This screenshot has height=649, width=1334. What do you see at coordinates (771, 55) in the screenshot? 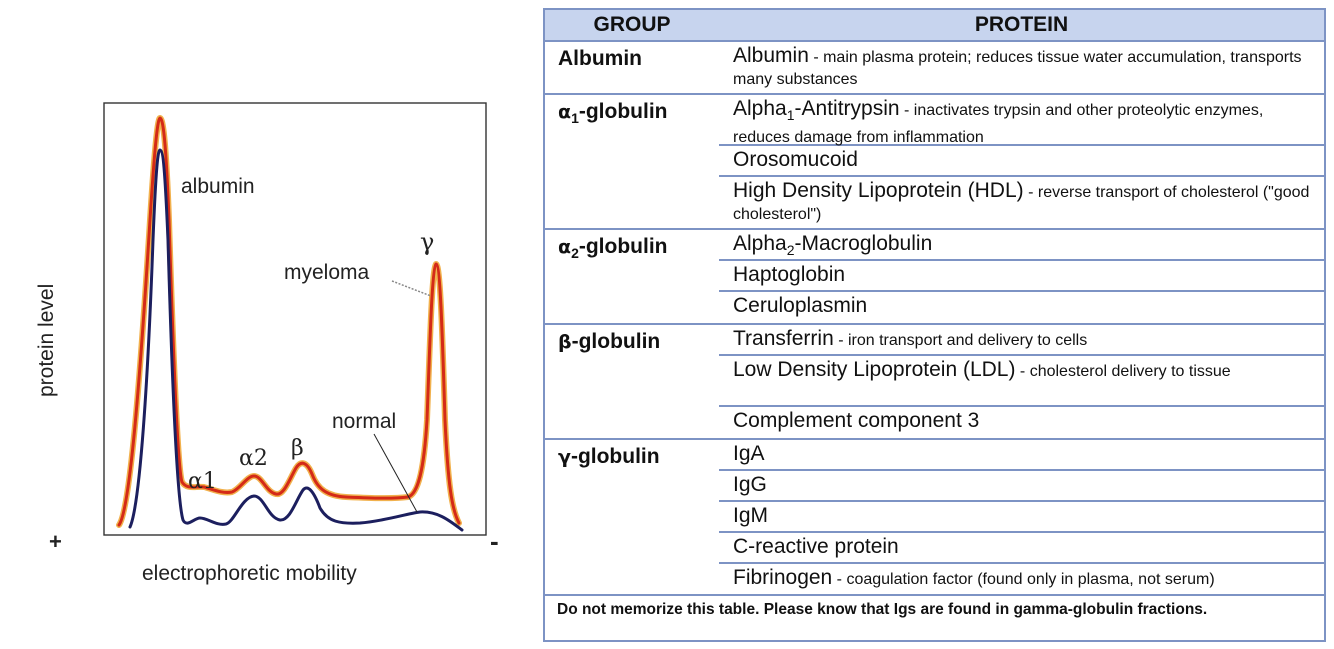
I see `protein-name: Albumin` at bounding box center [771, 55].